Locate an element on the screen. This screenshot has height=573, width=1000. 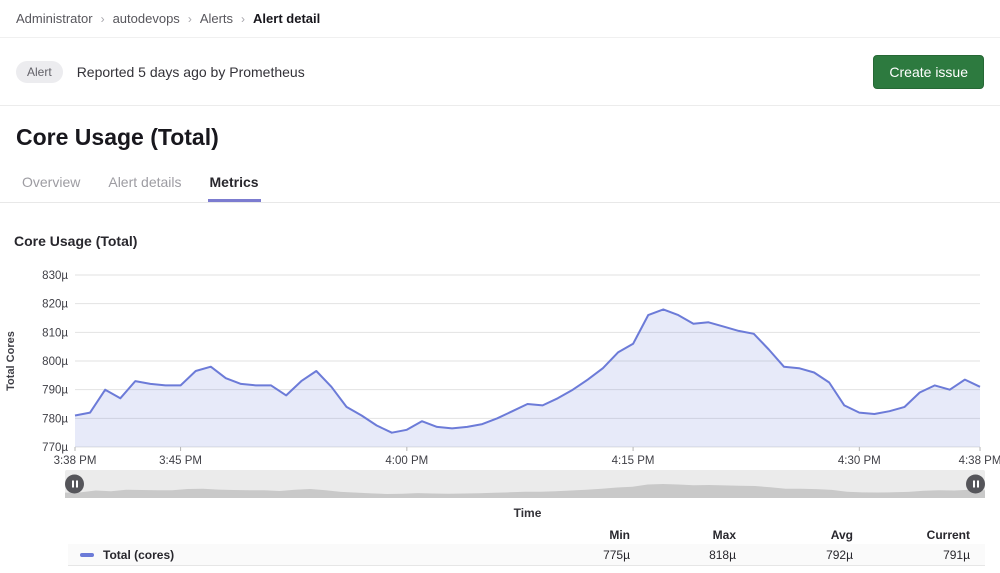
reported-by-text: Reported 5 days ago by Prometheus is located at coordinates (190, 71).